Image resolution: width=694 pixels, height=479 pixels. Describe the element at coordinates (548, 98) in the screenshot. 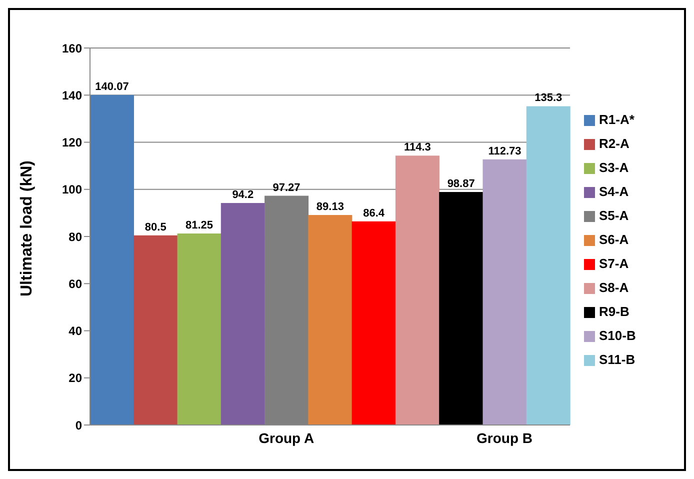

I see `data-label: 135.3` at that location.